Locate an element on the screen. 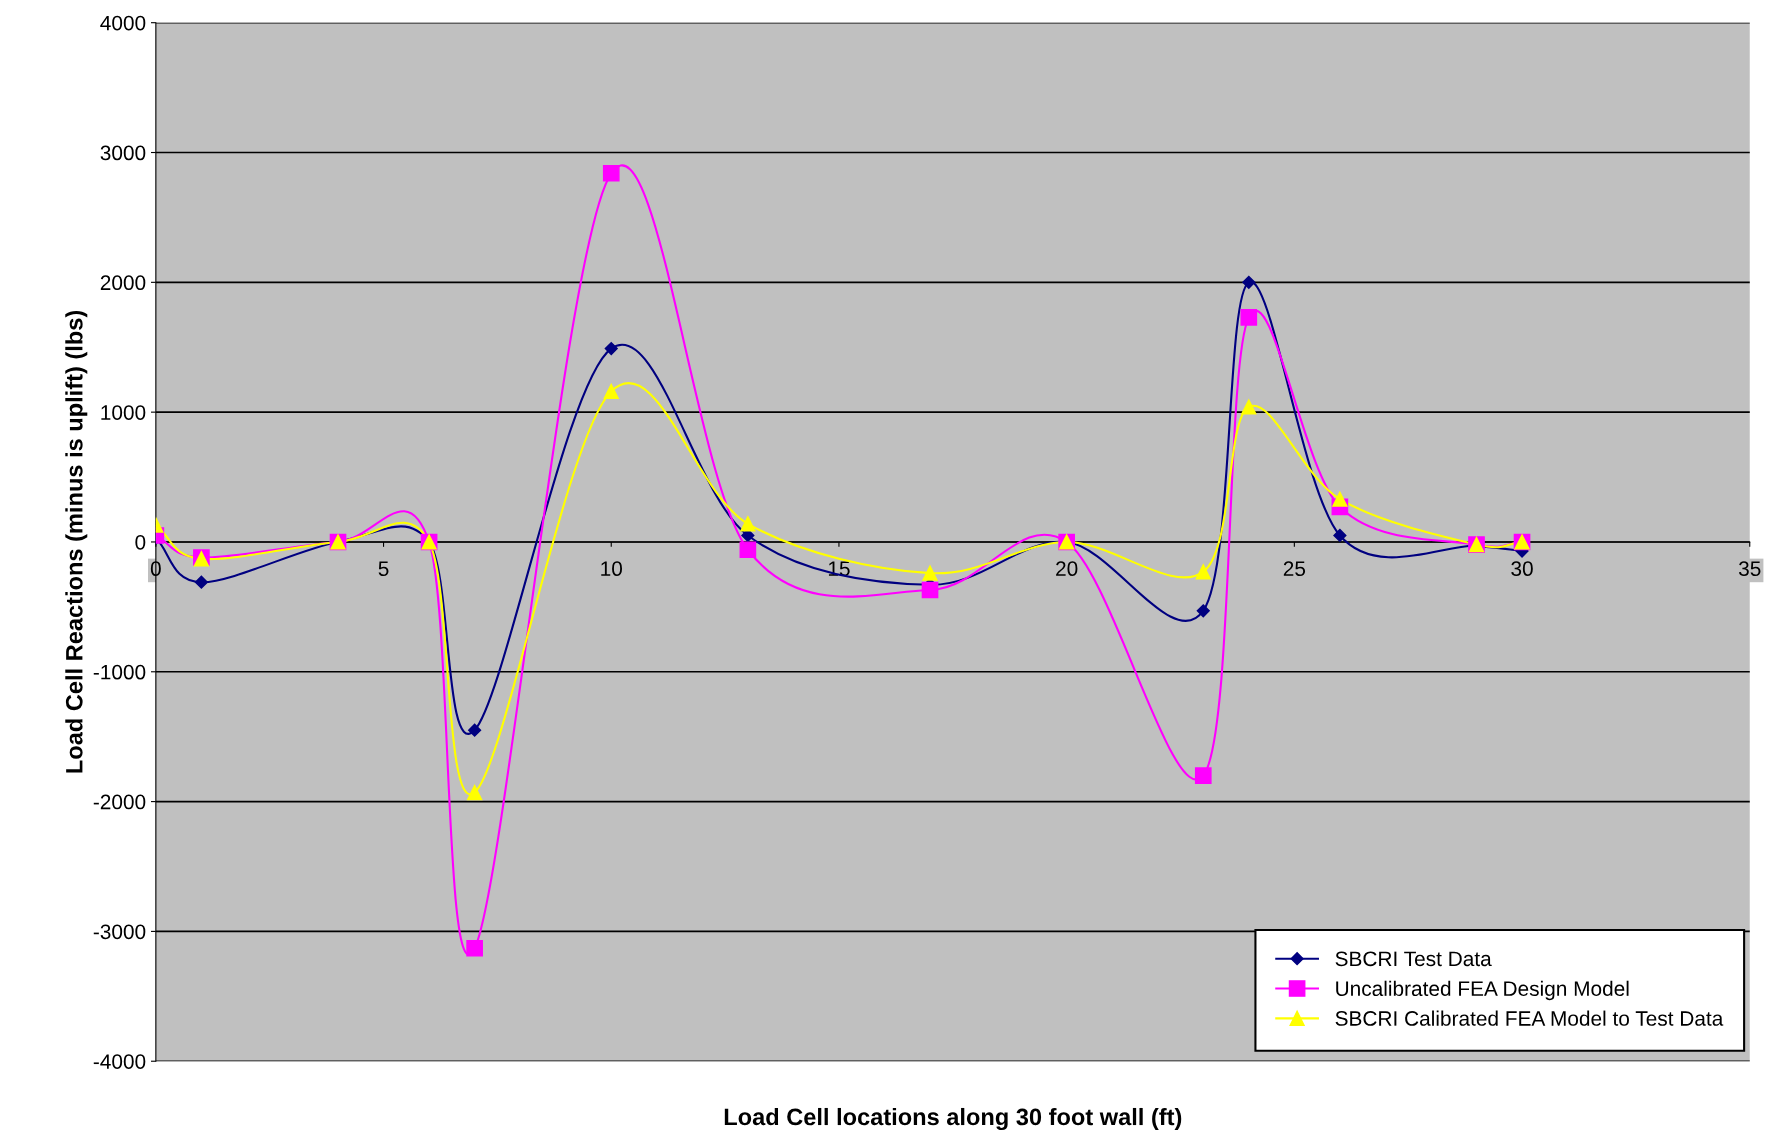 The image size is (1771, 1135). y-tick-label: 0 is located at coordinates (140, 542).